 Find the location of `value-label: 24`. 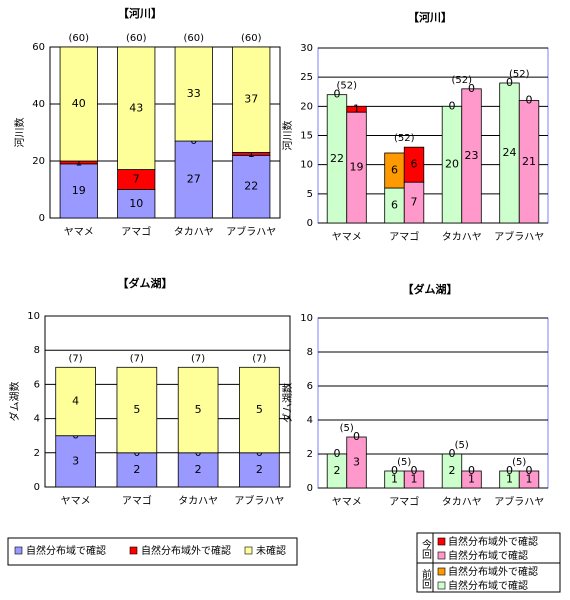

value-label: 24 is located at coordinates (509, 152).